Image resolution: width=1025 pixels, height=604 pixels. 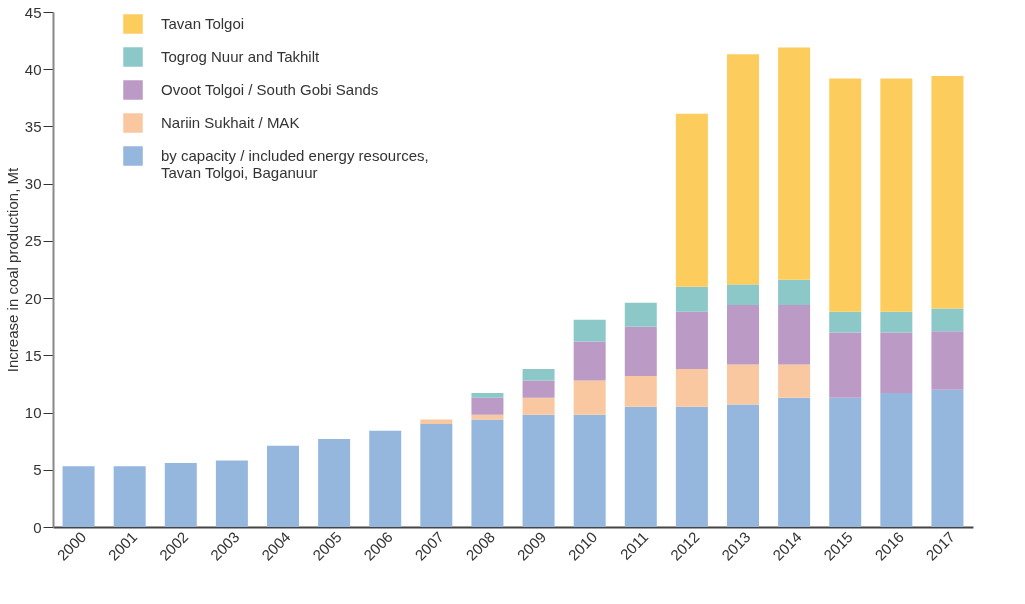 I want to click on y-tick-label: 25, so click(x=33, y=241).